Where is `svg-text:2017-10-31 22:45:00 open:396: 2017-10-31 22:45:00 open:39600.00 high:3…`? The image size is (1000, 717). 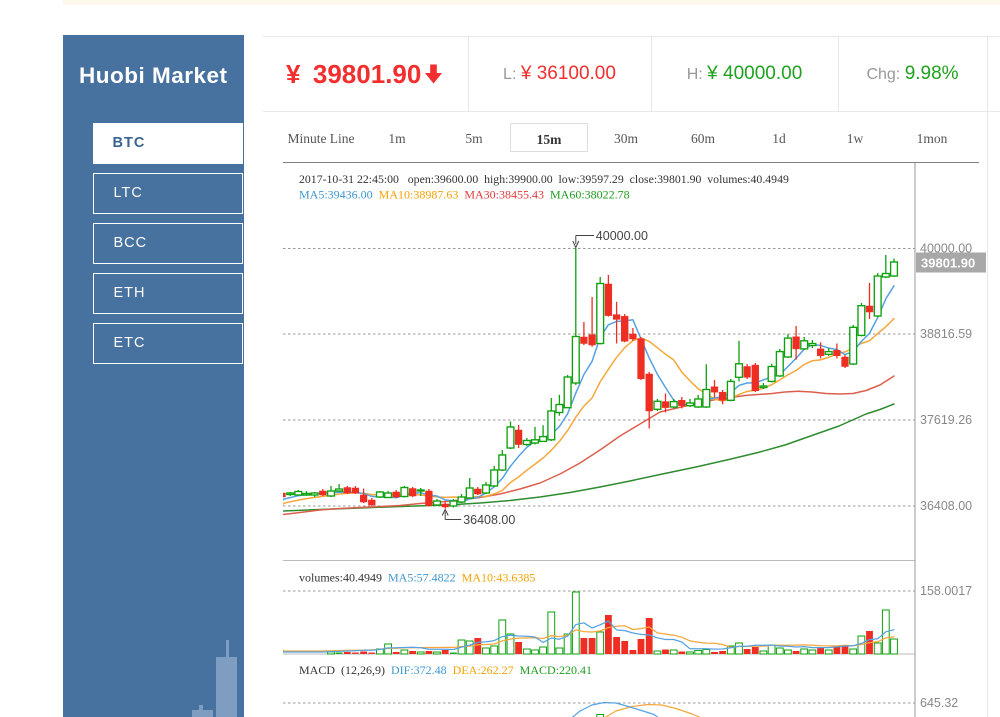 svg-text:2017-10-31 22:45:00 open:396: 2017-10-31 22:45:00 open:39600.00 high:3… is located at coordinates (544, 179).